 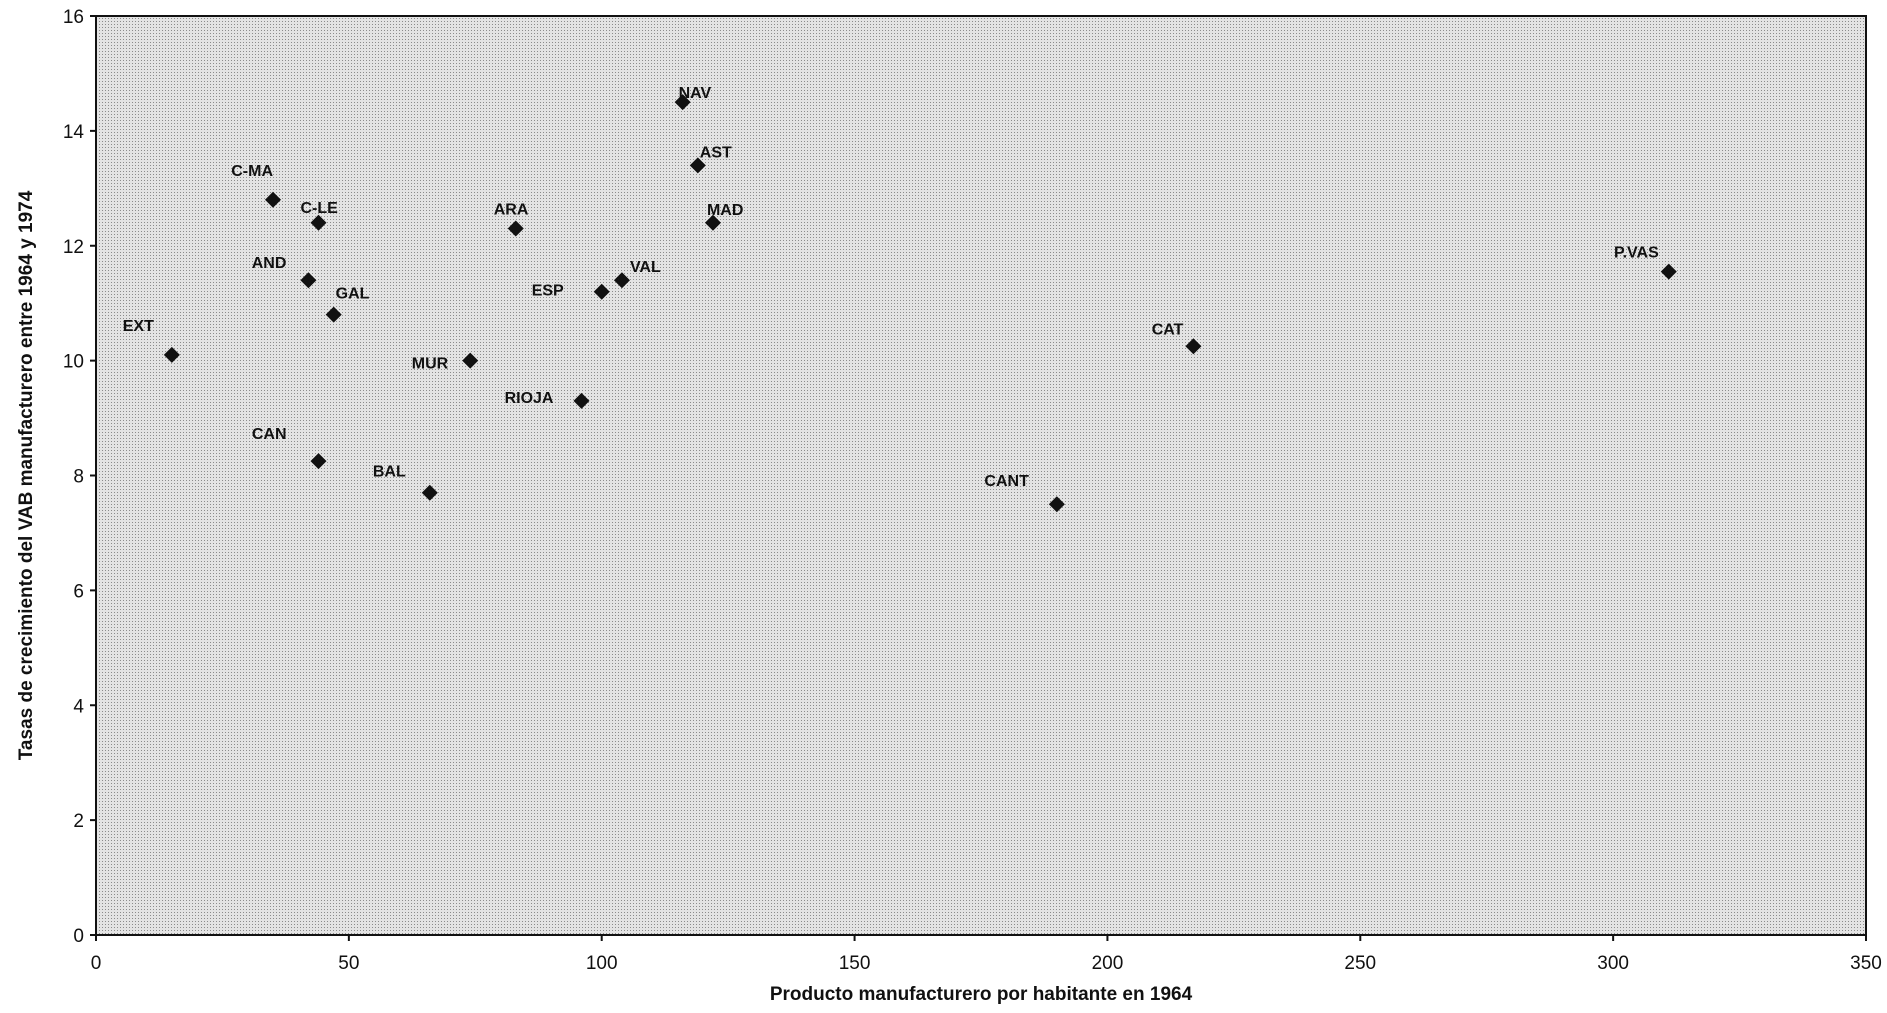 What do you see at coordinates (78, 821) in the screenshot?
I see `y-tick-label: 2` at bounding box center [78, 821].